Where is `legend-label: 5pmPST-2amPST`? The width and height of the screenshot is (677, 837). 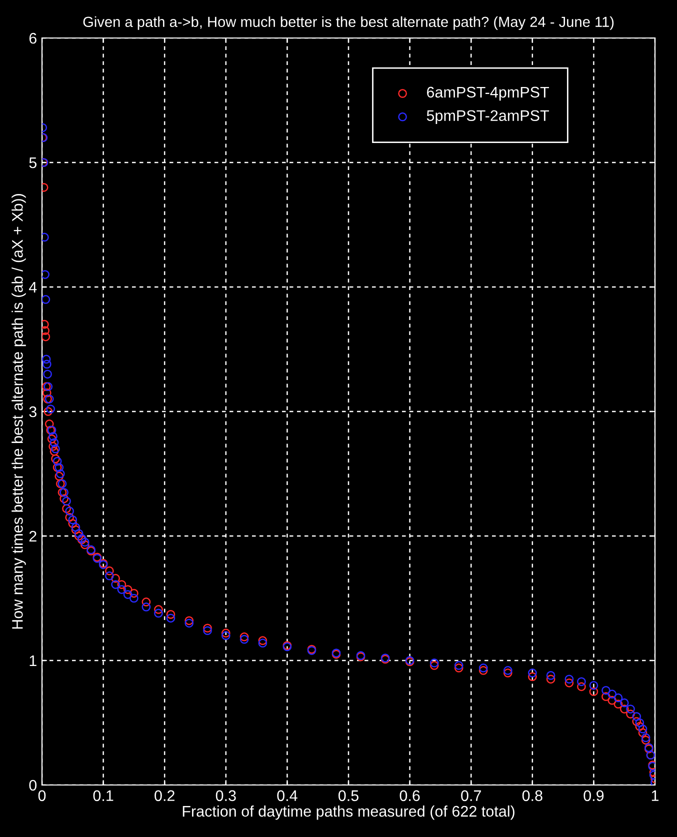
legend-label: 5pmPST-2amPST is located at coordinates (487, 117).